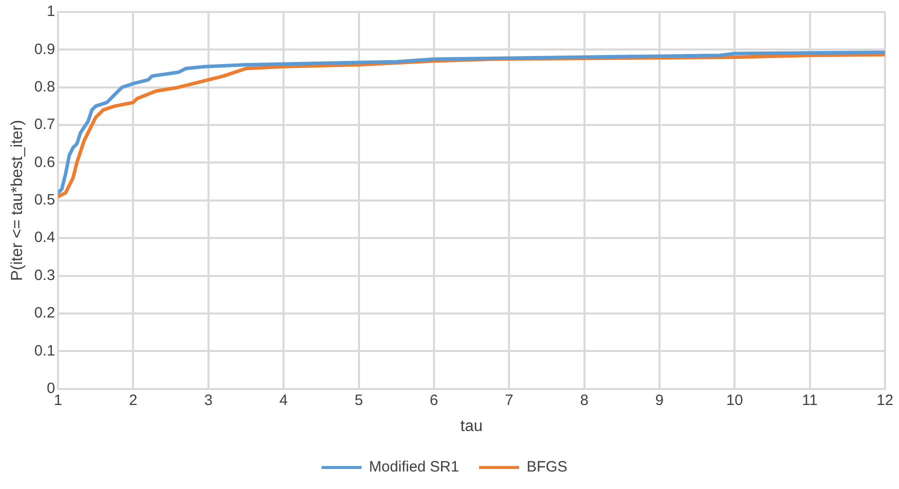 Image resolution: width=899 pixels, height=489 pixels. I want to click on x-tick-label: 5, so click(358, 400).